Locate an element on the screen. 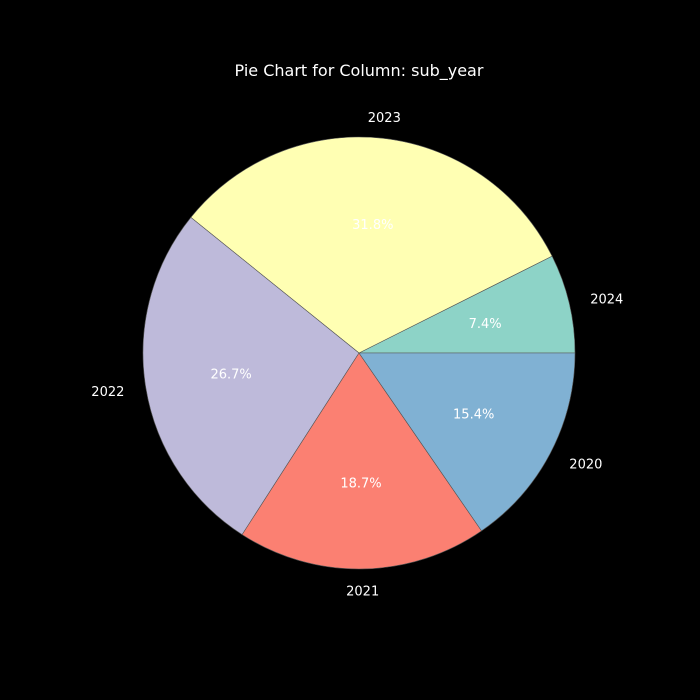 Image resolution: width=700 pixels, height=700 pixels. category-label-2022: 2022 is located at coordinates (107, 392).